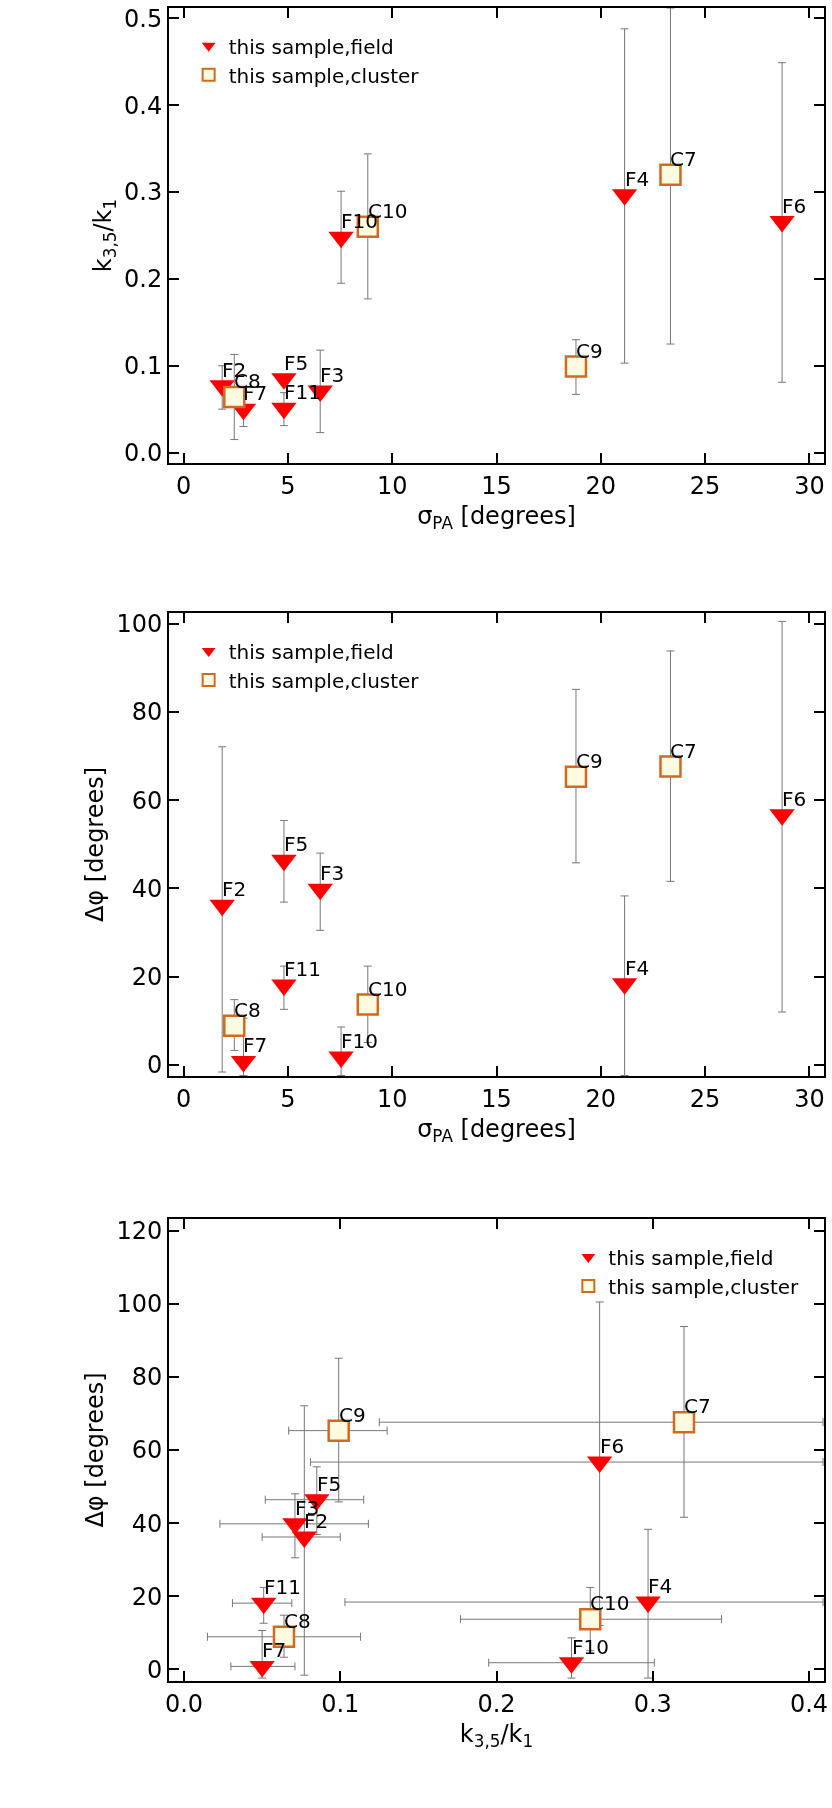 The image size is (832, 1808). What do you see at coordinates (340, 1703) in the screenshot?
I see `x-tick-label: 0.1` at bounding box center [340, 1703].